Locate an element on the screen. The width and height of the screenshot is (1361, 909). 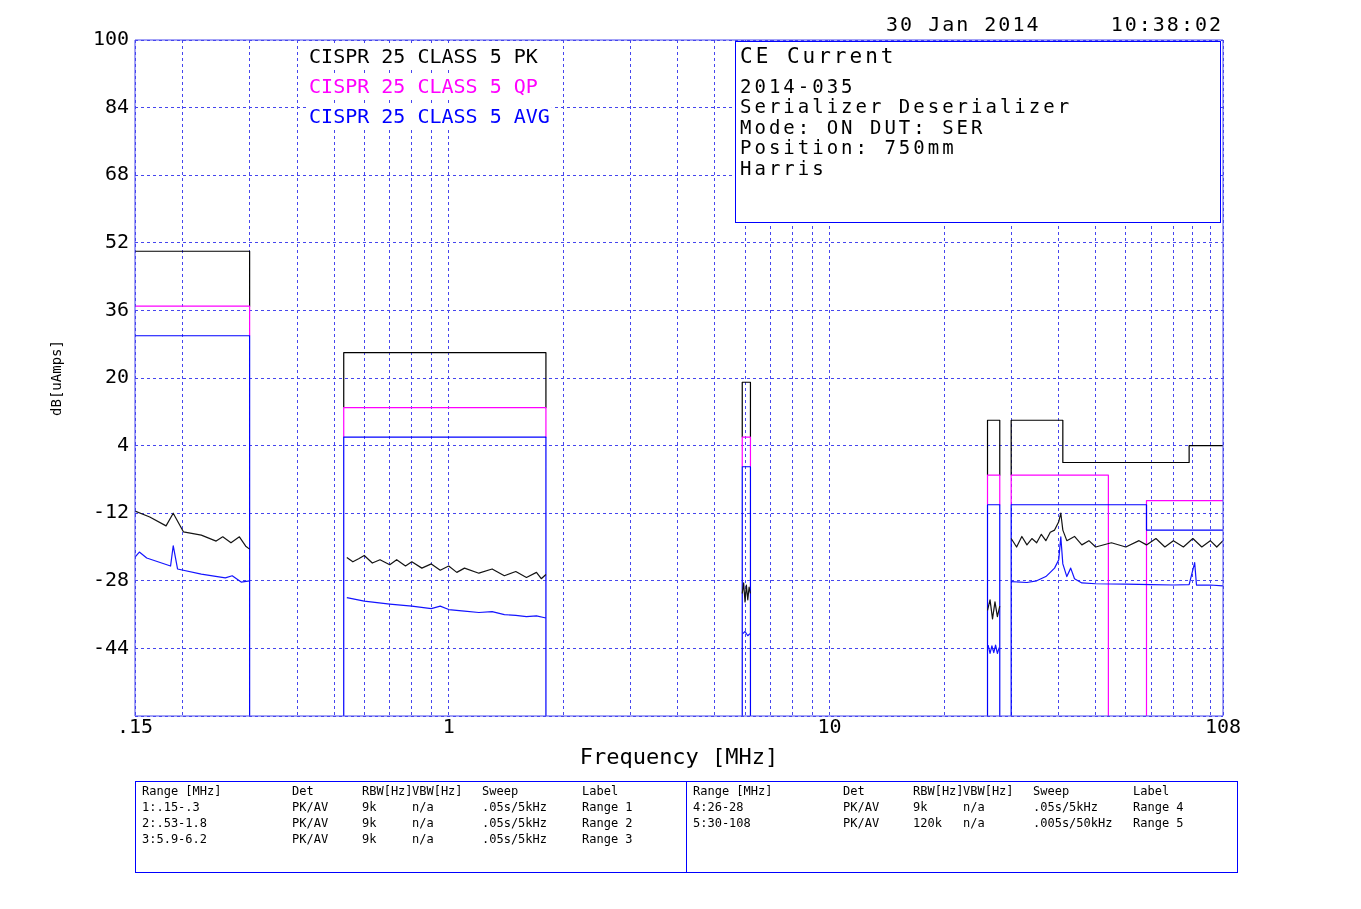
y-tick-label: -44 is located at coordinates (110, 646).